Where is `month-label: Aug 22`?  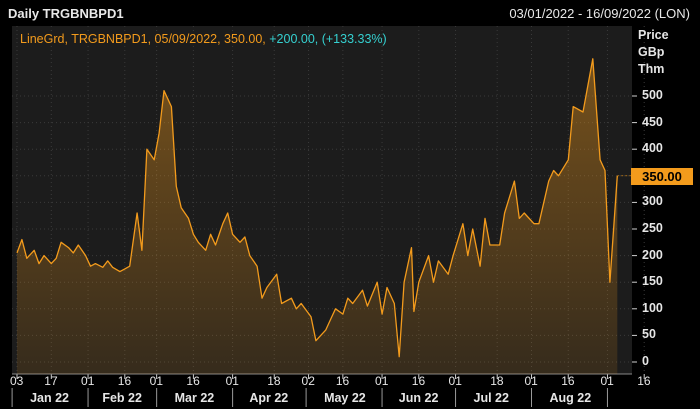 month-label: Aug 22 is located at coordinates (570, 398).